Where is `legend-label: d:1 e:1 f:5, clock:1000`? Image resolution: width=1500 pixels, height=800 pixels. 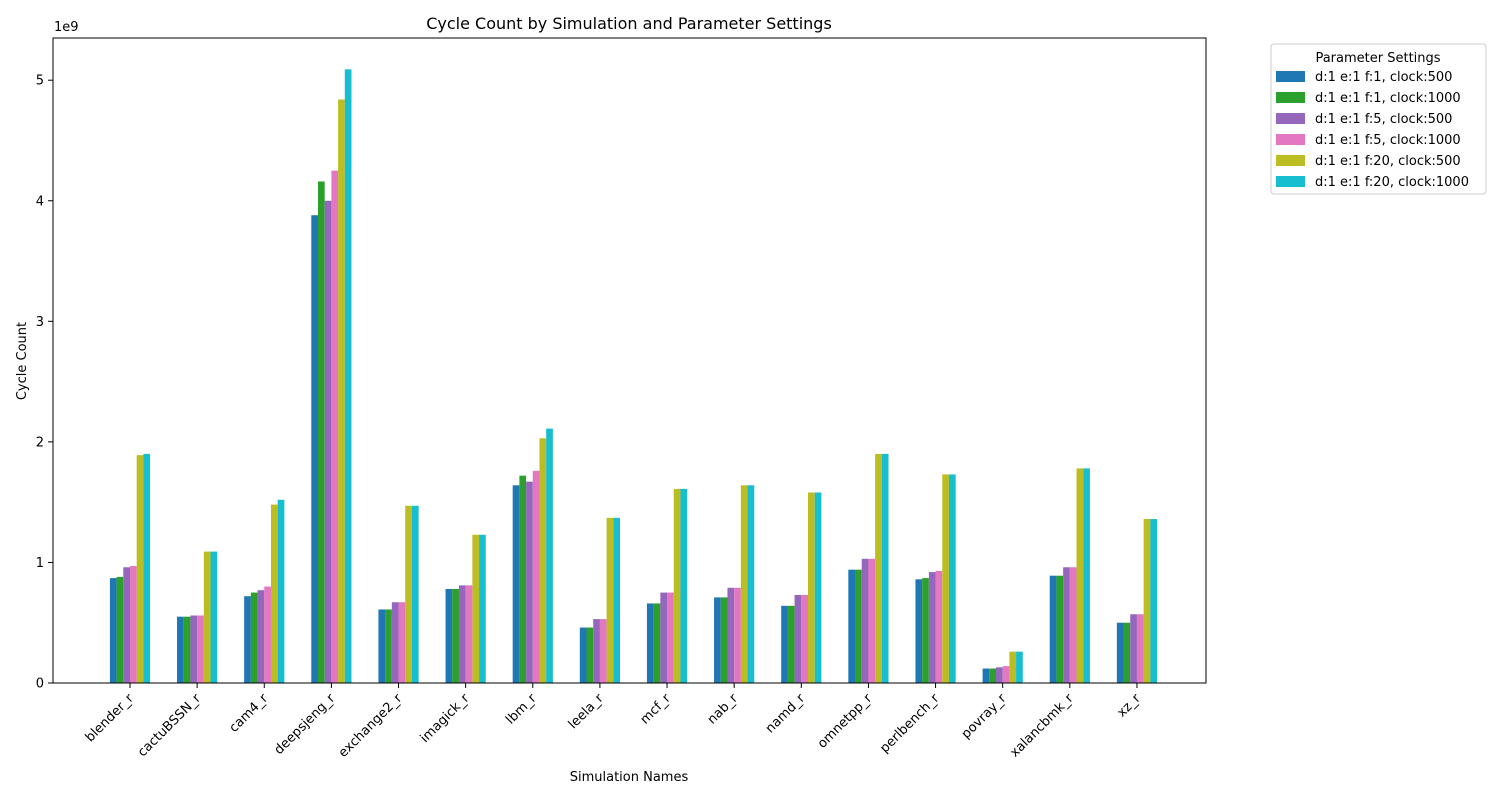 legend-label: d:1 e:1 f:5, clock:1000 is located at coordinates (1388, 140).